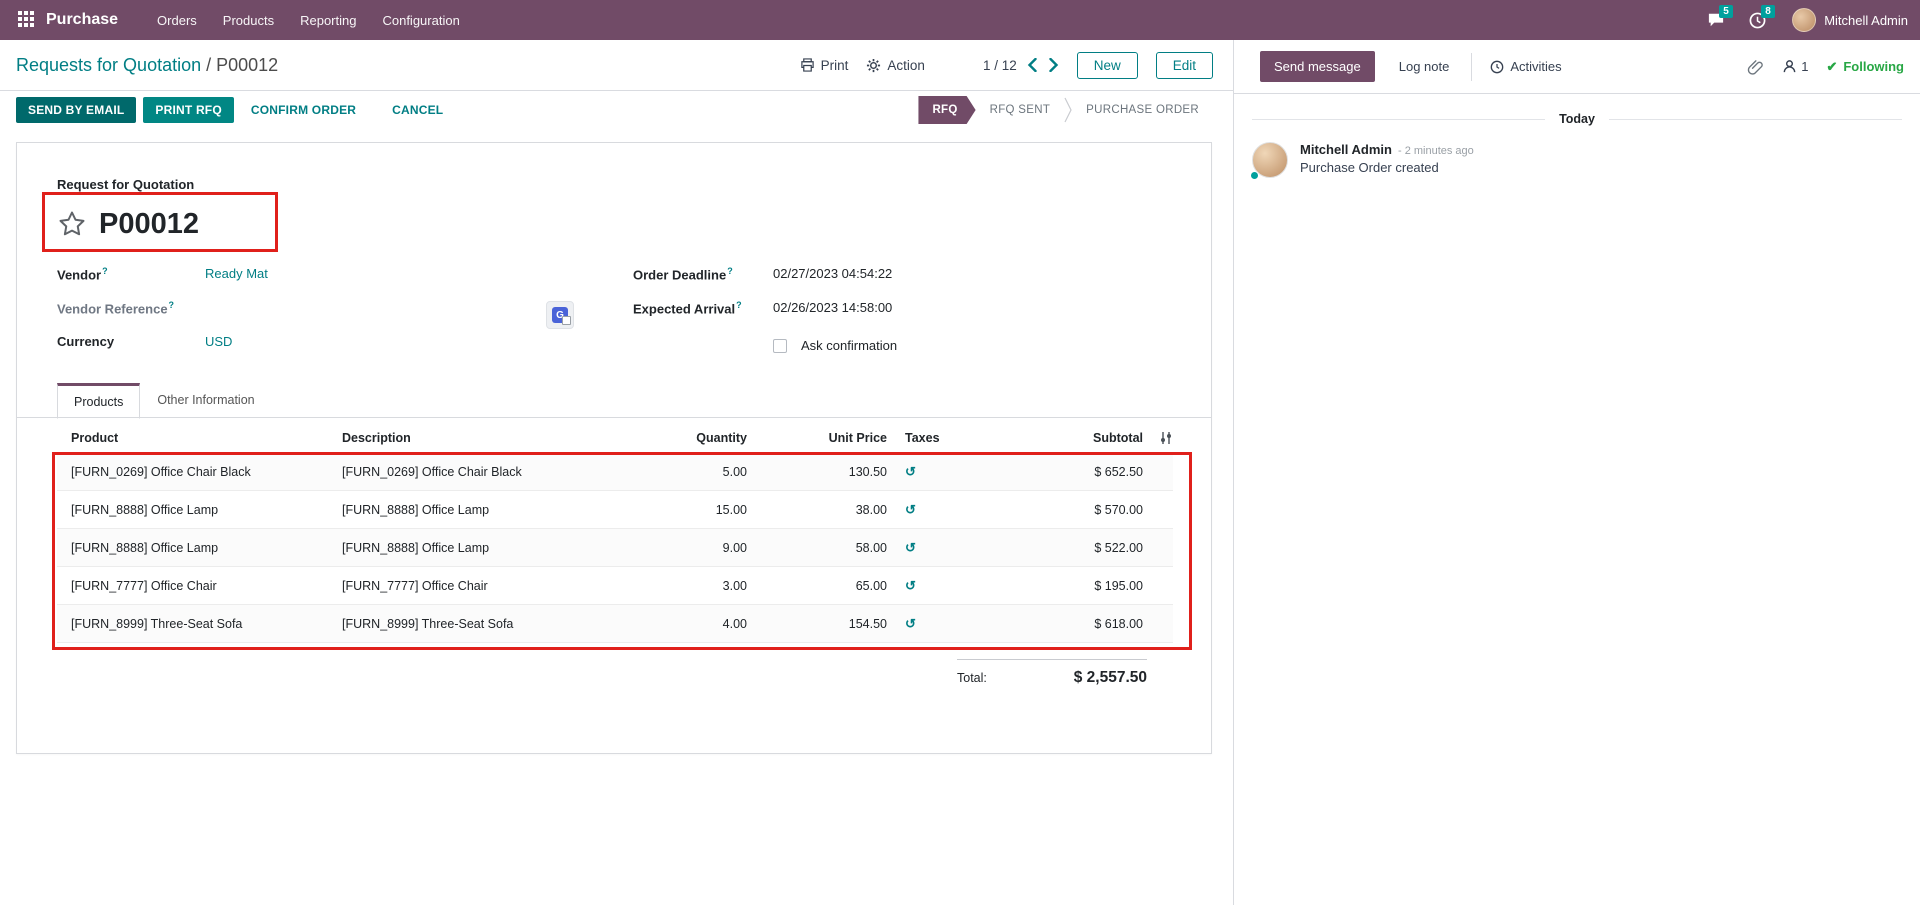 The height and width of the screenshot is (905, 1920). I want to click on breadcrumb-parent: Requests for Quotation, so click(109, 64).